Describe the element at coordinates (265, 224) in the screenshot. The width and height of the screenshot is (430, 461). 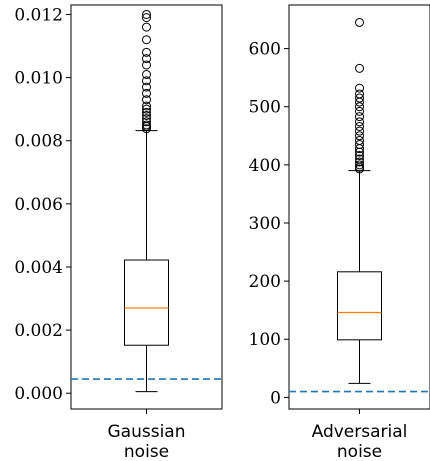
I see `y-tick-label: 300` at that location.